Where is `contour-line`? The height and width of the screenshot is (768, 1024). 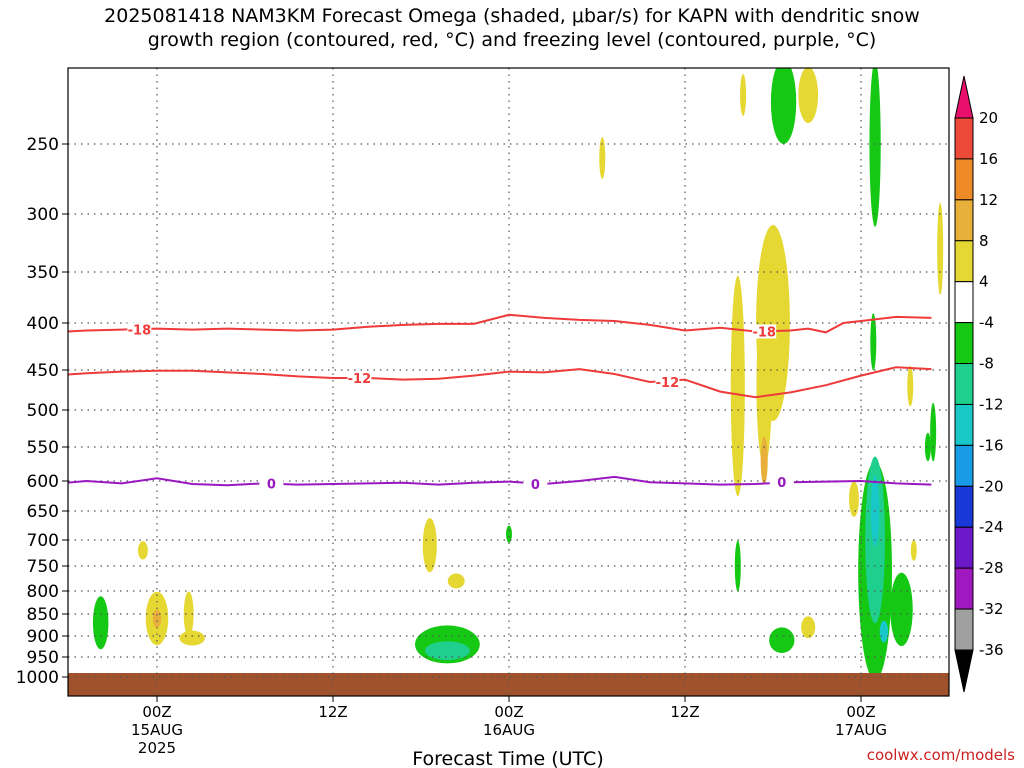 contour-line is located at coordinates (500, 382).